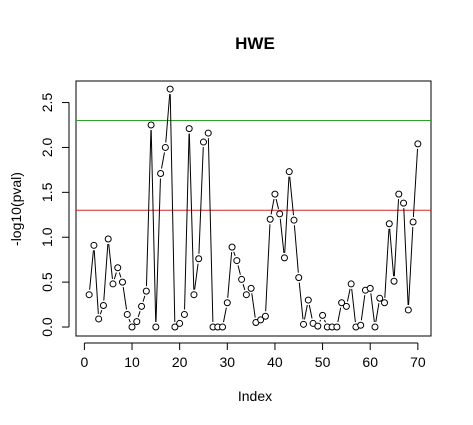  I want to click on x-tick-label: 60, so click(370, 362).